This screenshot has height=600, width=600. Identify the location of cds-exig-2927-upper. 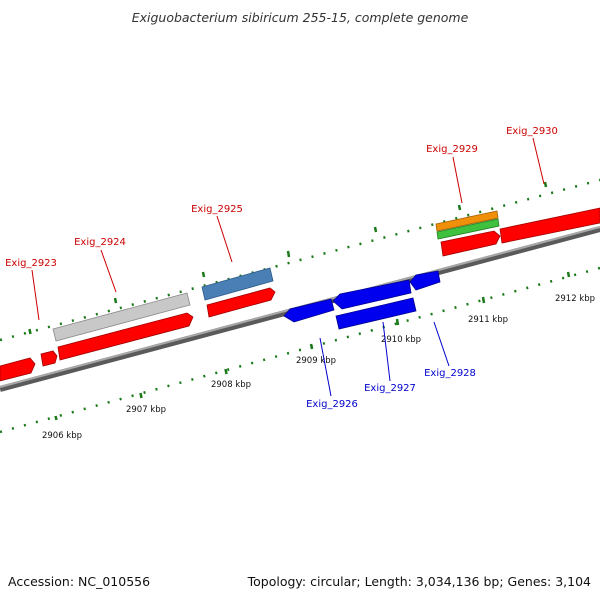
(372, 294).